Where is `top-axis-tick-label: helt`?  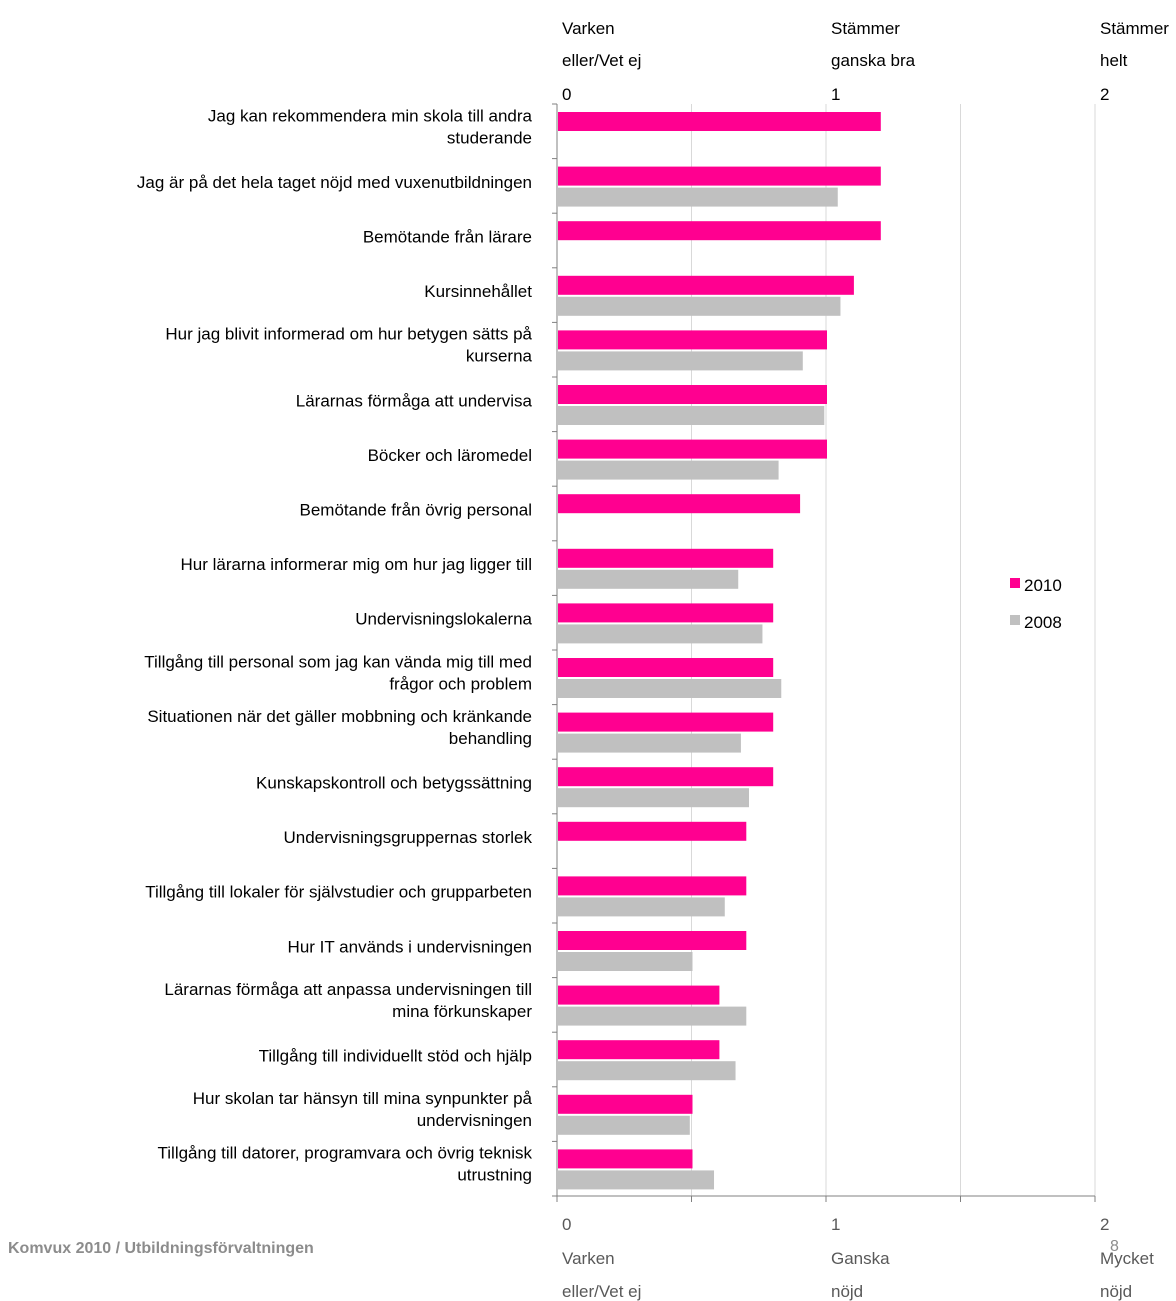 top-axis-tick-label: helt is located at coordinates (1114, 60).